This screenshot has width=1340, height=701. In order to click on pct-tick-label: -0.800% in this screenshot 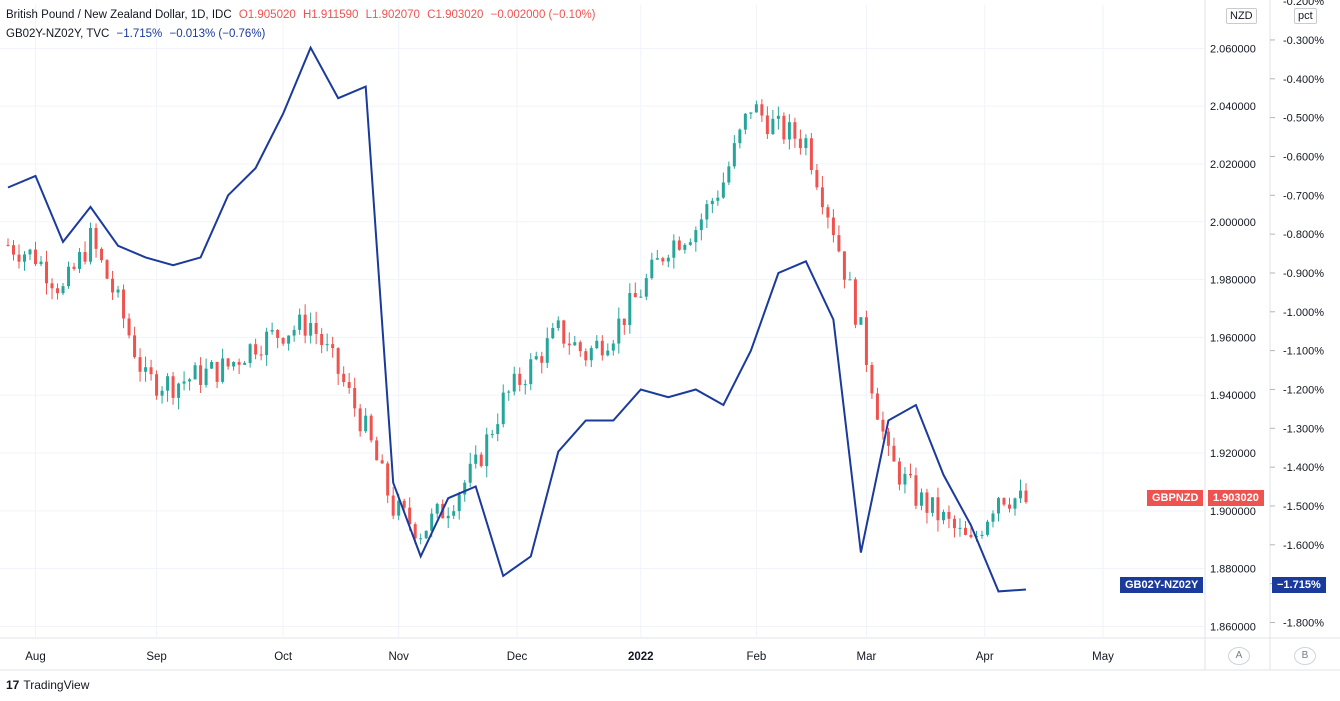, I will do `click(1303, 235)`.